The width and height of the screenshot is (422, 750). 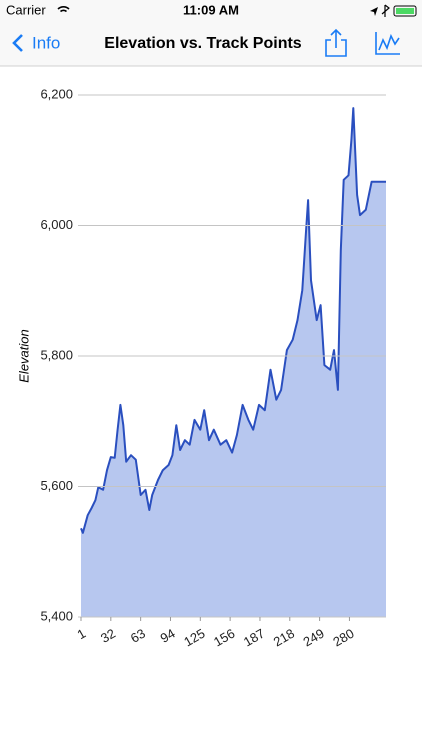 I want to click on carrier: Carrier, so click(x=26, y=9).